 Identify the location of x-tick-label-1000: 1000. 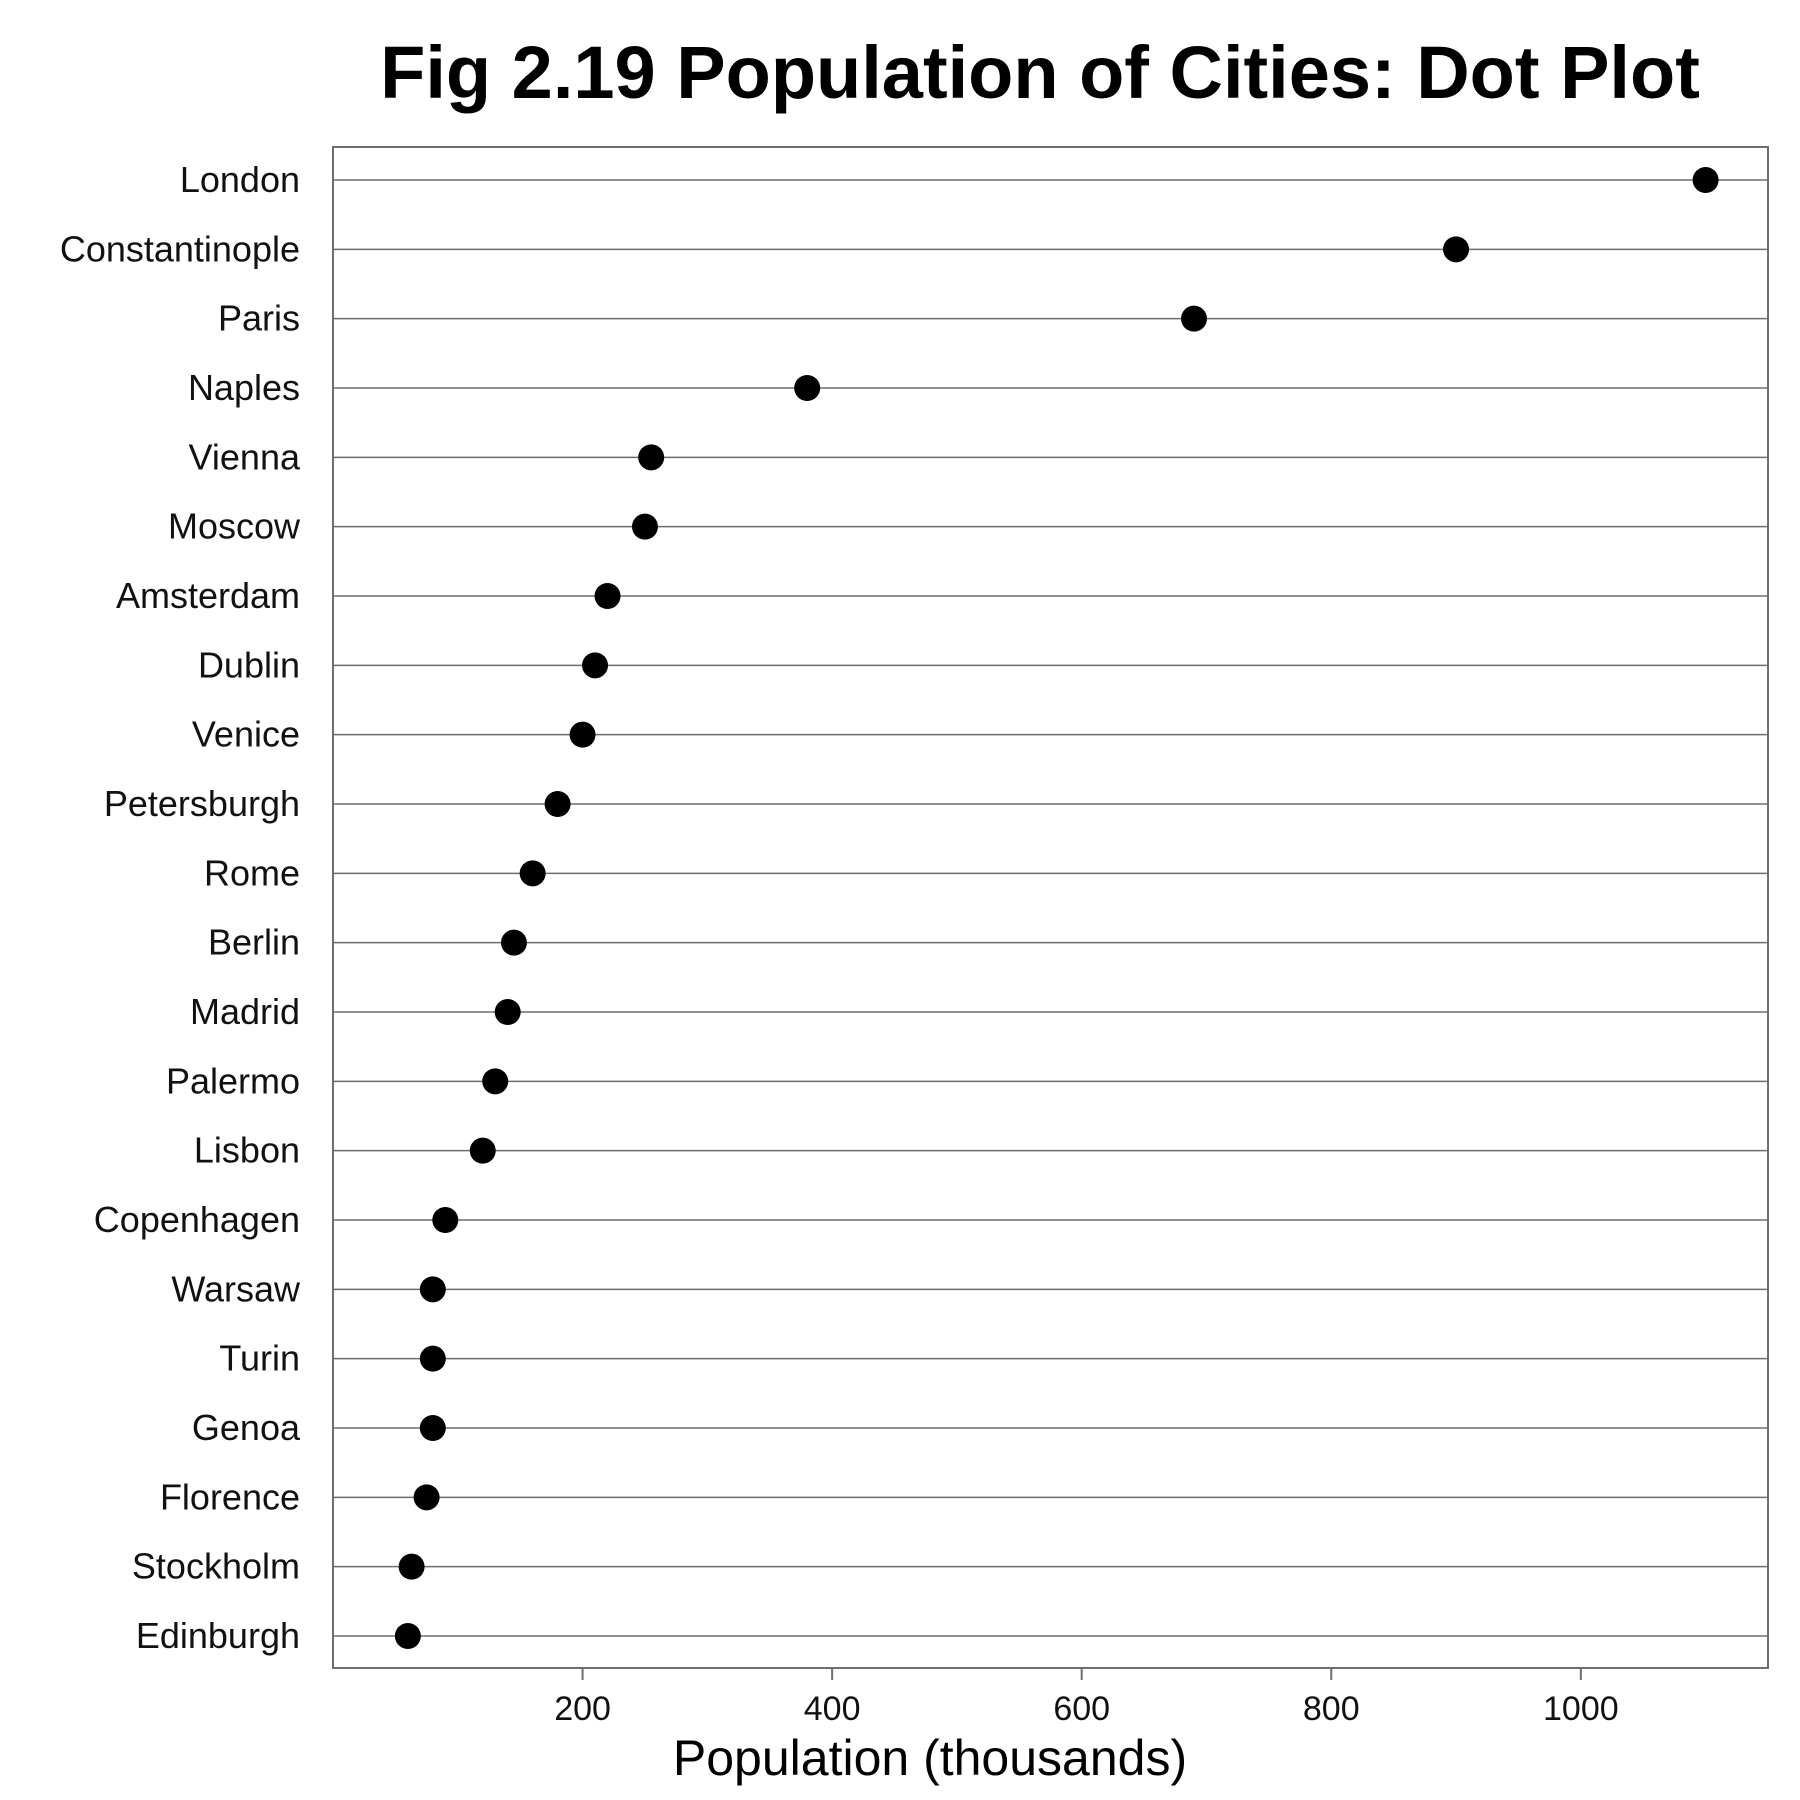
(1581, 1709).